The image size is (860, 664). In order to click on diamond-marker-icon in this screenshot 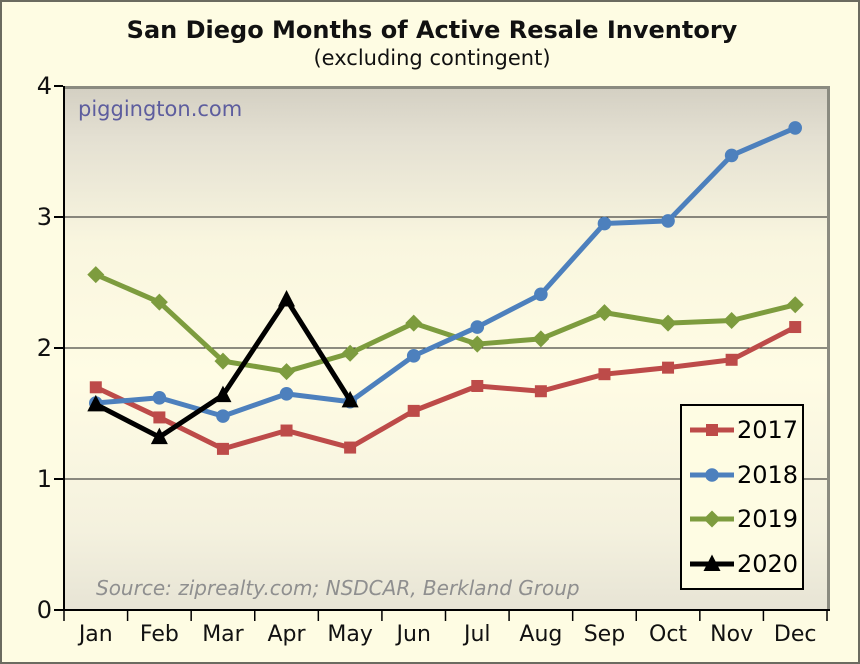, I will do `click(712, 519)`.